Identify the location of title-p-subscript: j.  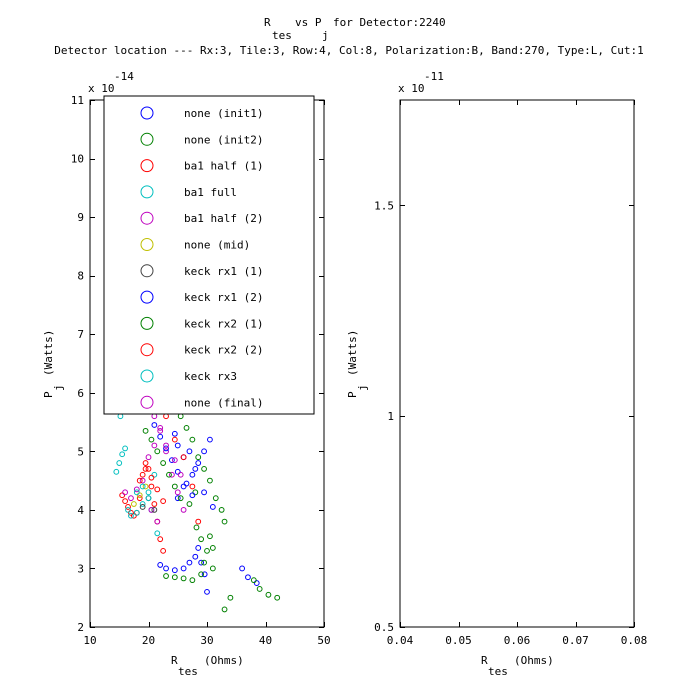
(325, 35).